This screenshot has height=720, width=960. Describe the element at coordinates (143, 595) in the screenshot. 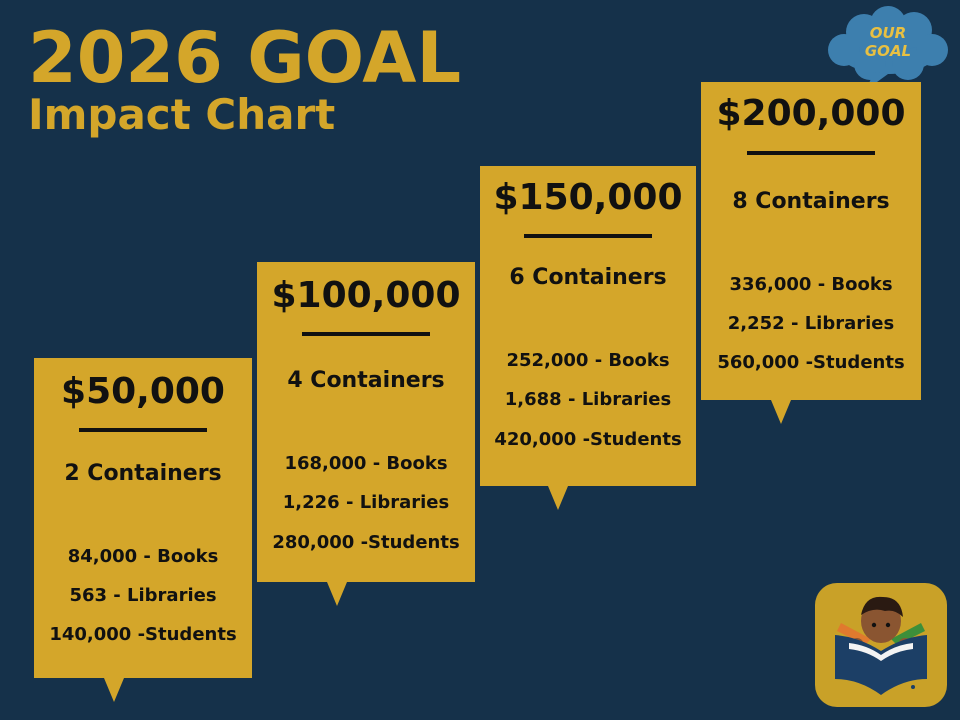

I see `tier-libraries: 563 - Libraries` at that location.